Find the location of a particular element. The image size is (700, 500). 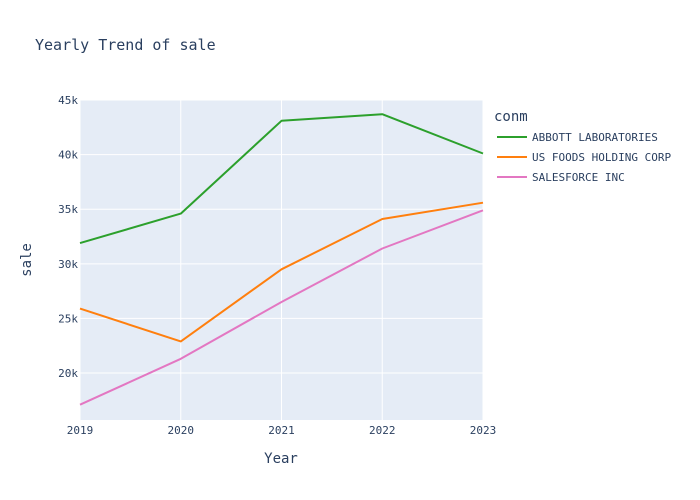

legend-label: US FOODS HOLDING CORP is located at coordinates (601, 157).